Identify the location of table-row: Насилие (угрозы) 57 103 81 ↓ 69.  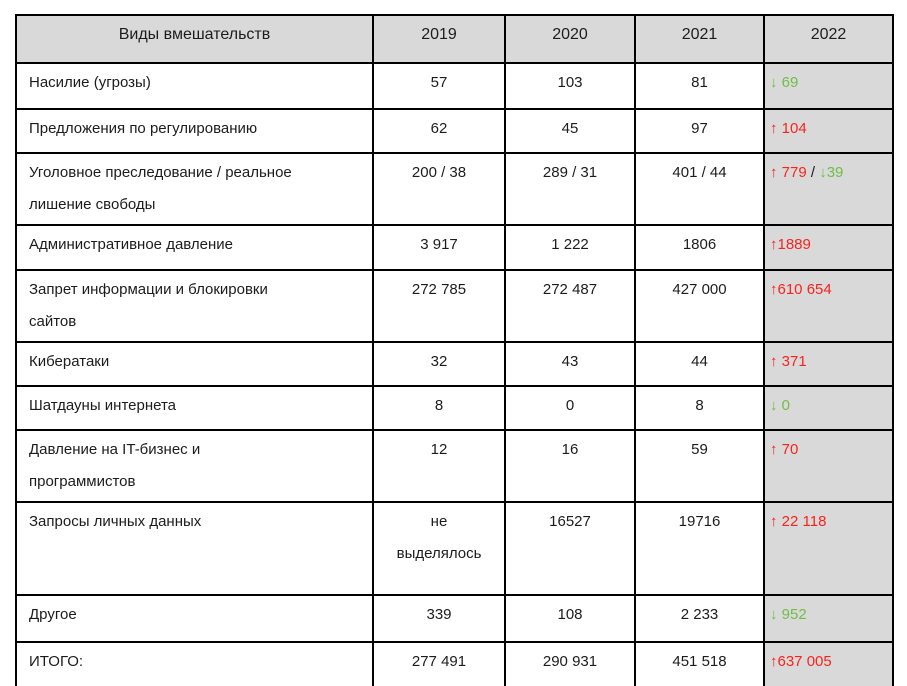
(454, 86).